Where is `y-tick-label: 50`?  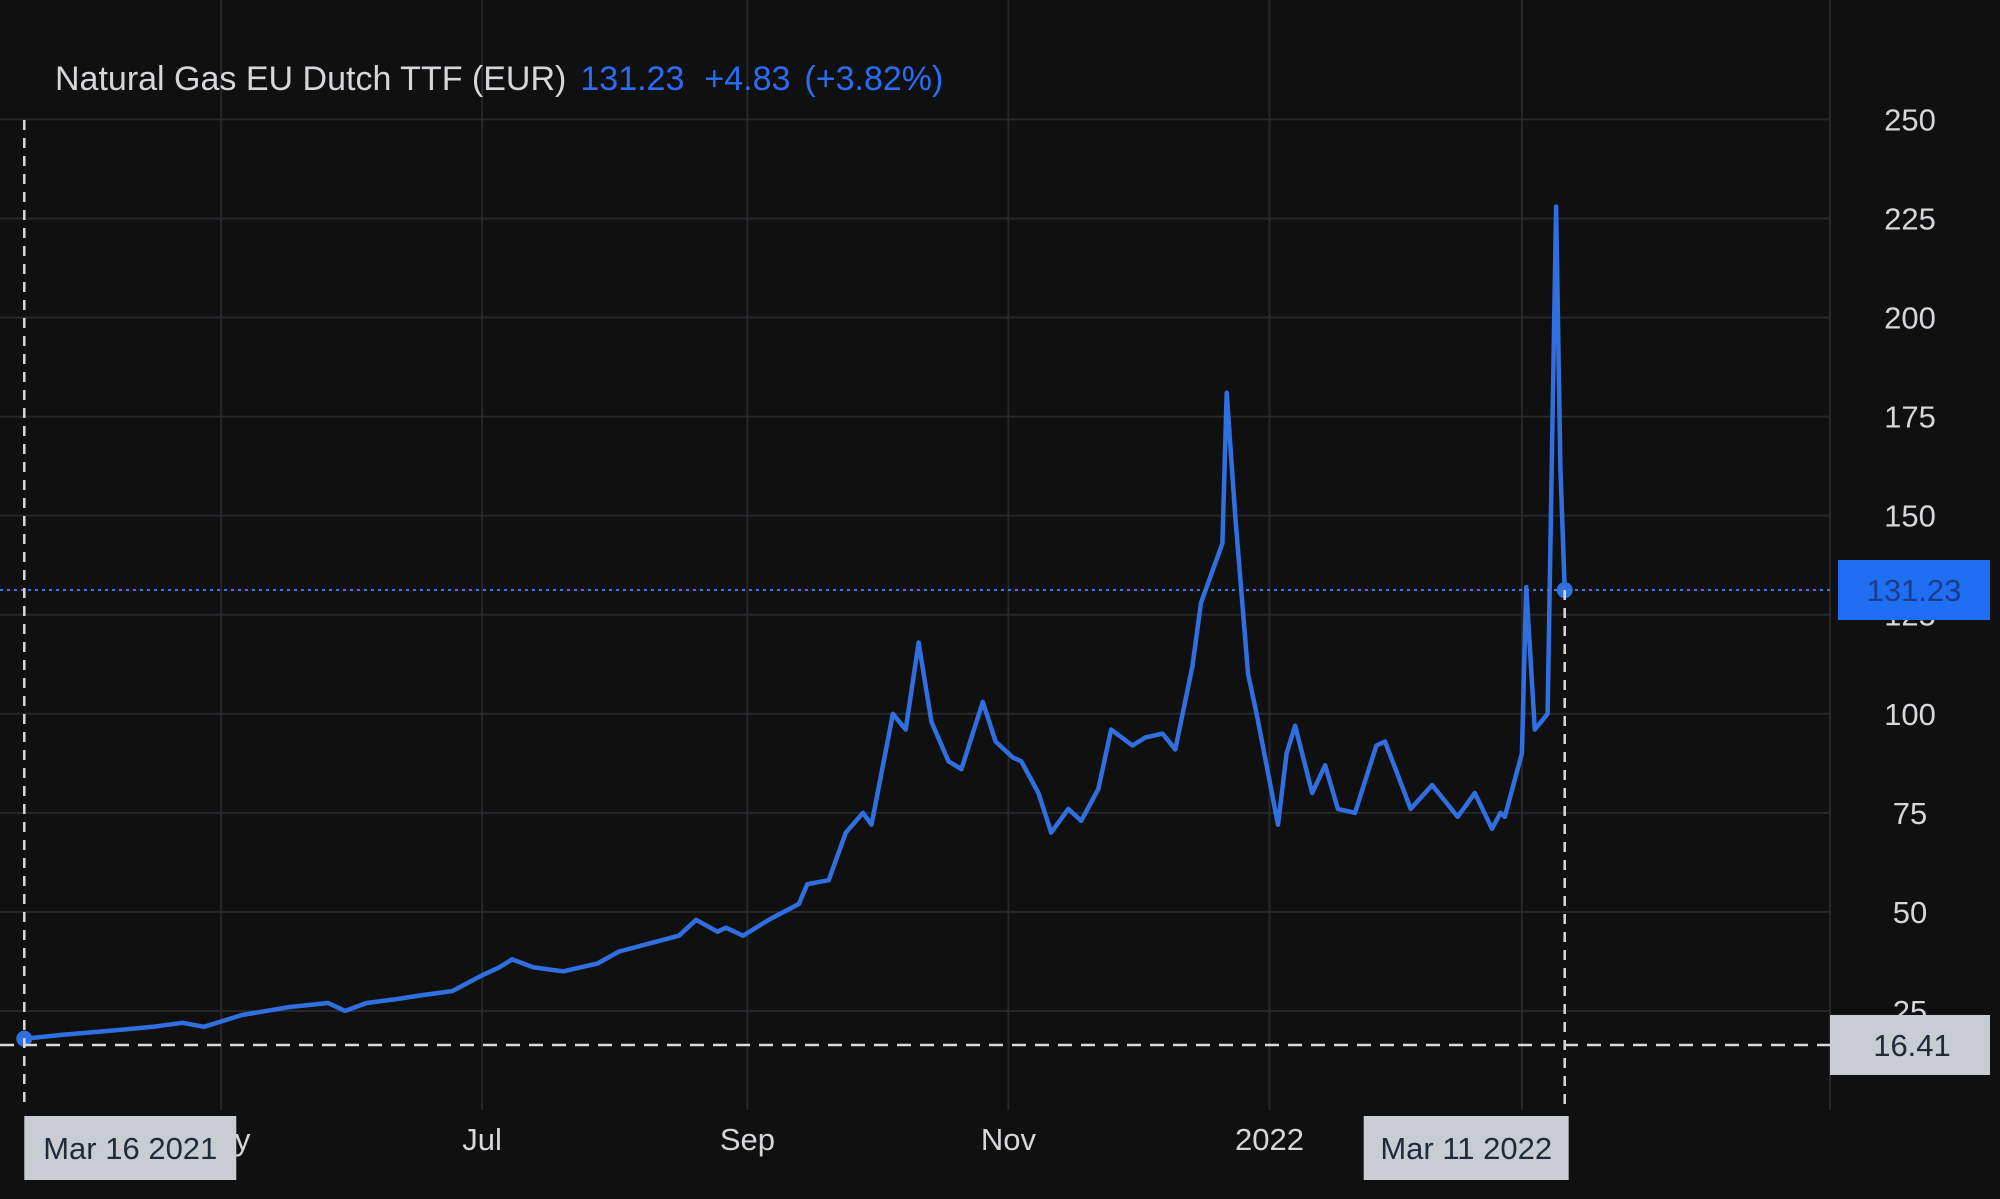 y-tick-label: 50 is located at coordinates (1910, 912).